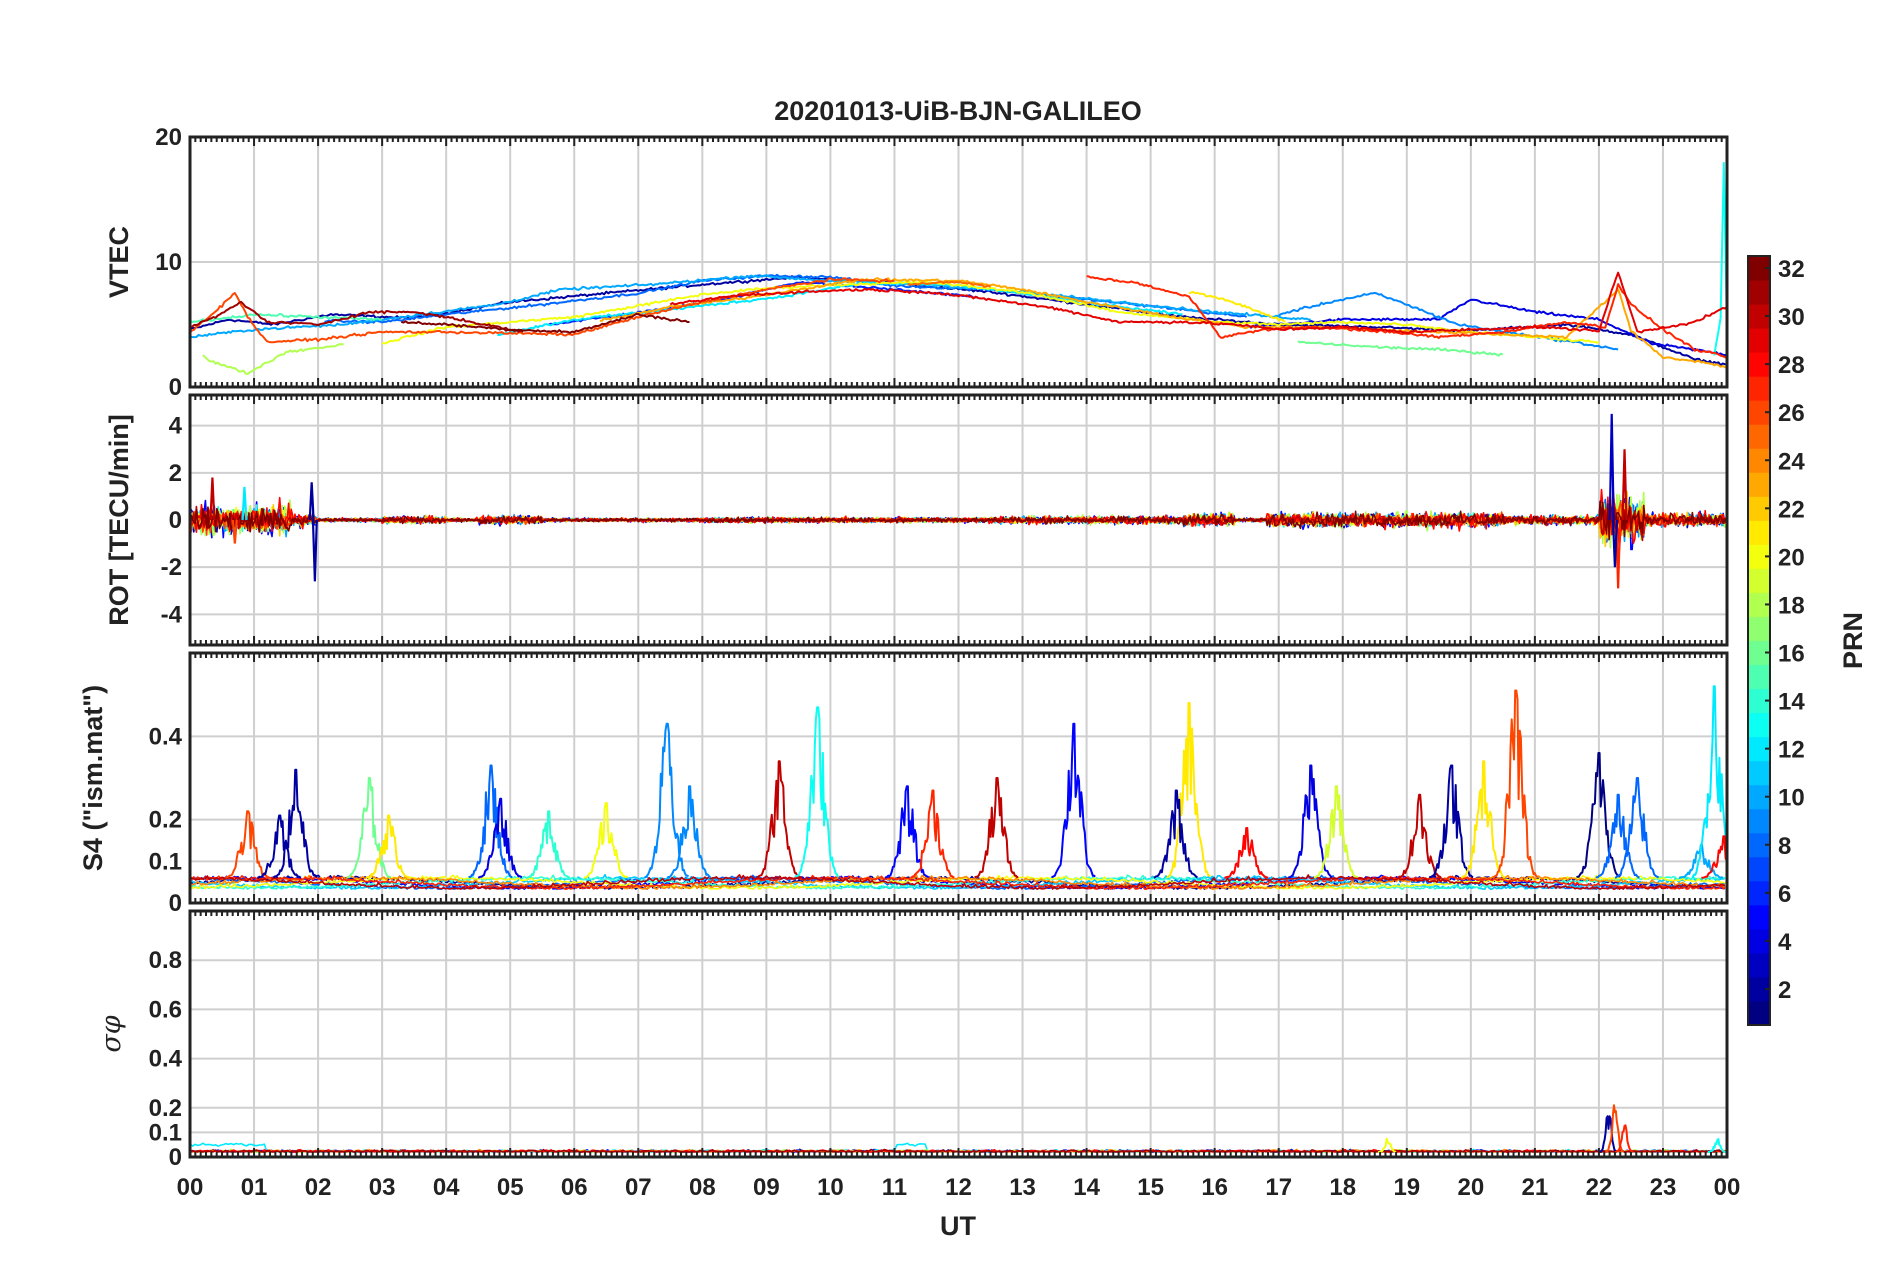  I want to click on colorbar-tick-label: 18, so click(1791, 605).